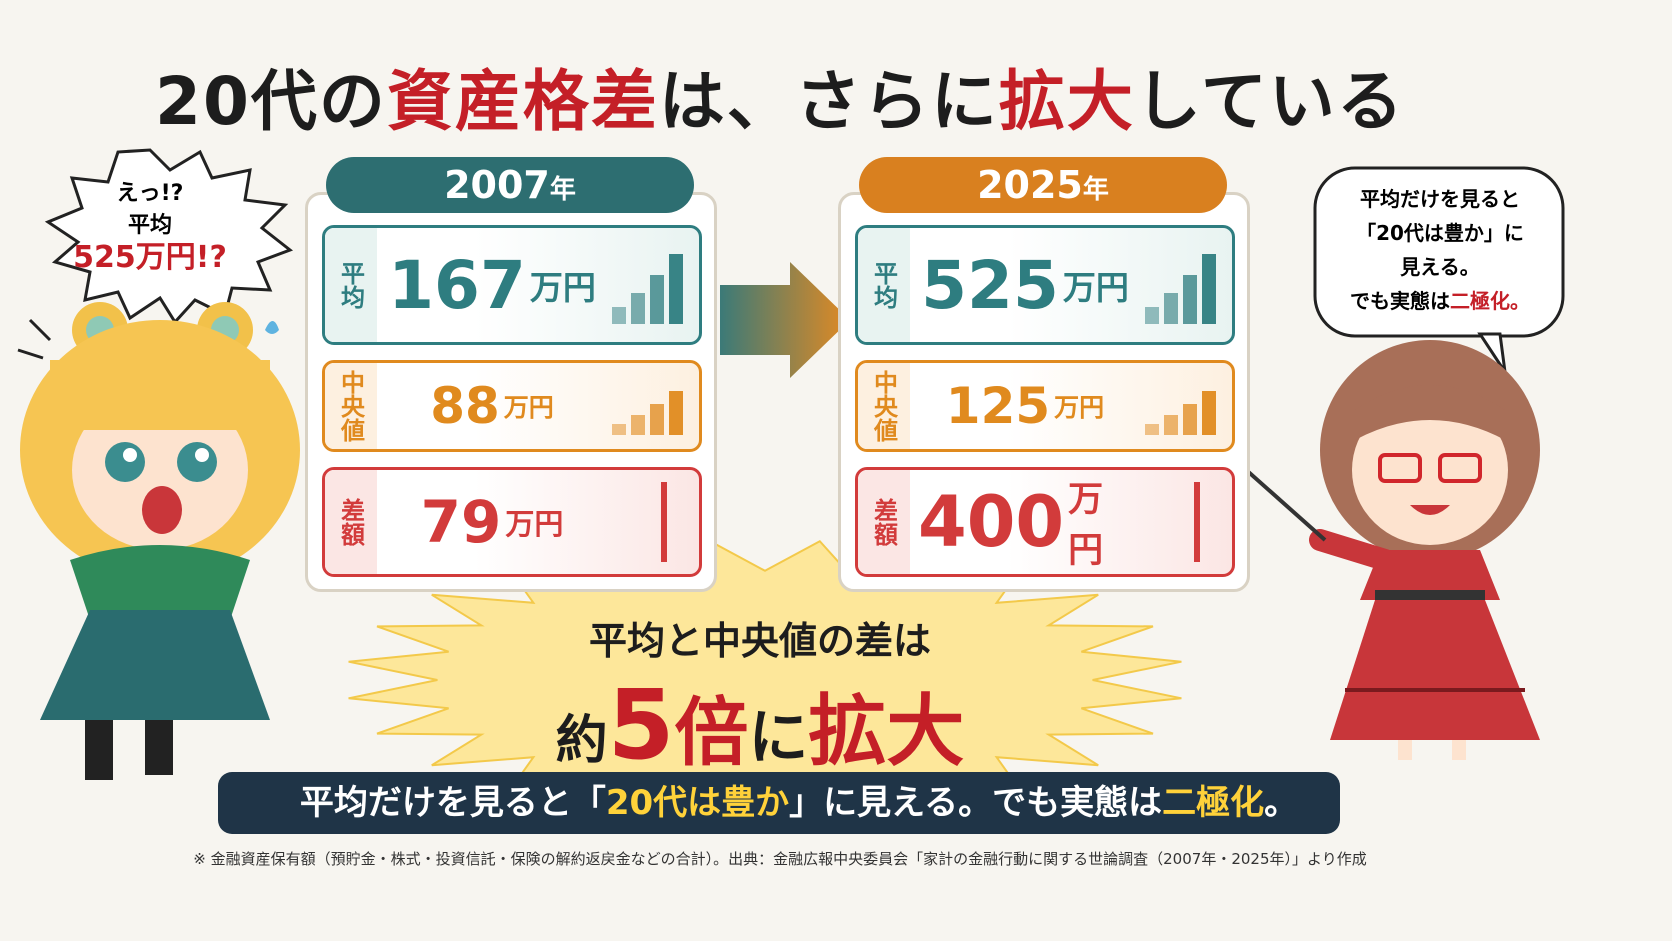  I want to click on title-part: 20代の, so click(271, 101).